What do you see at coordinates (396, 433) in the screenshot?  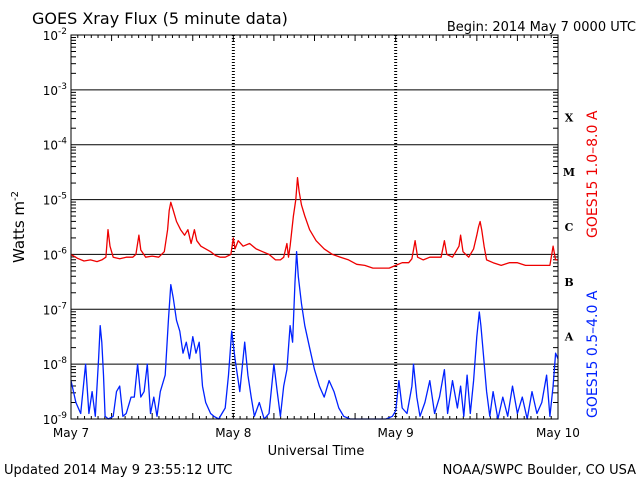 I see `x-tick-label: May 9` at bounding box center [396, 433].